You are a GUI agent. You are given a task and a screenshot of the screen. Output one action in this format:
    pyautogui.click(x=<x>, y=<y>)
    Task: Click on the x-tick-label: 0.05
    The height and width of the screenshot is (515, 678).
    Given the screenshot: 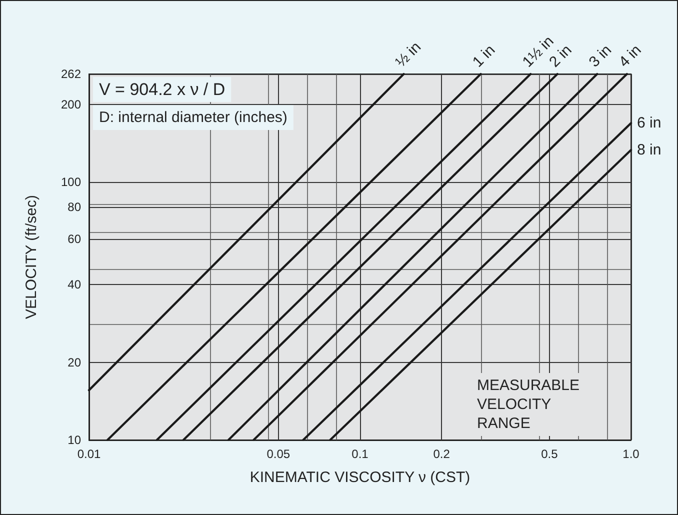 What is the action you would take?
    pyautogui.click(x=278, y=454)
    